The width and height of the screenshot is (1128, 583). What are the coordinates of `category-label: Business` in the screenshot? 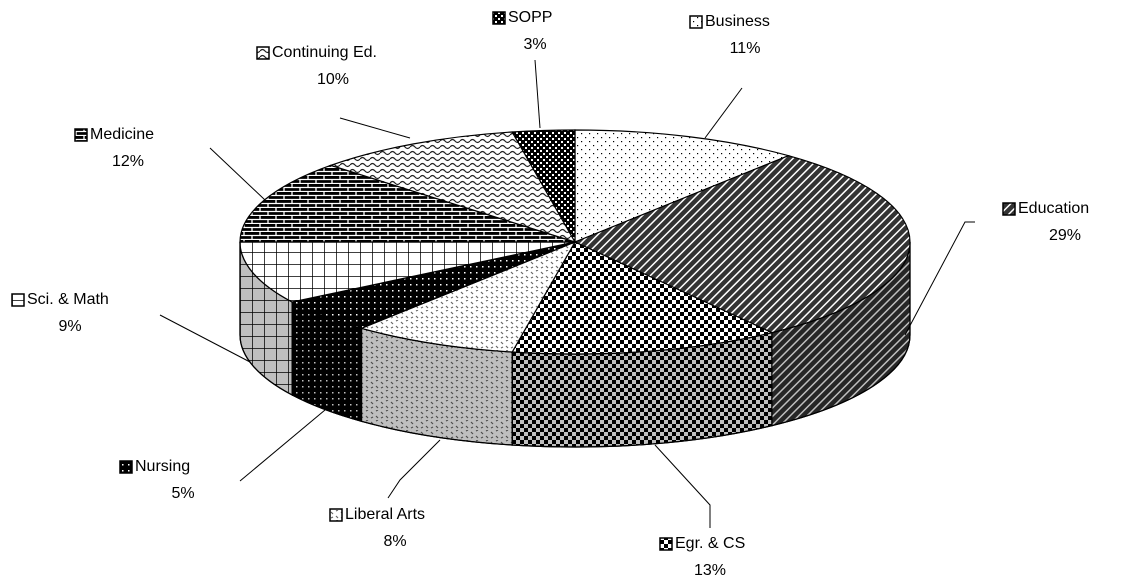 It's located at (737, 21).